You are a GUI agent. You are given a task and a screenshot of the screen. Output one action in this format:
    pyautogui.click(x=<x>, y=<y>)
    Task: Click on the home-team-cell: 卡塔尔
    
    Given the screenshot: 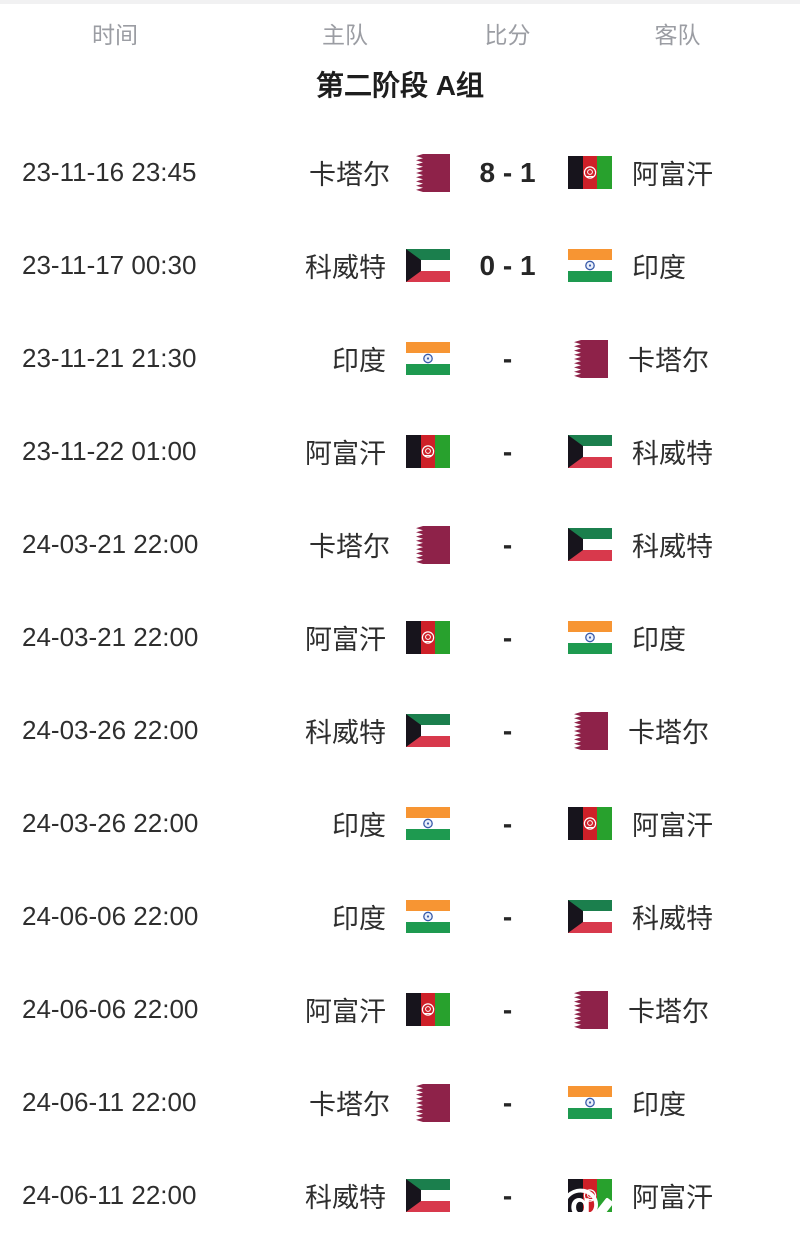 What is the action you would take?
    pyautogui.click(x=345, y=1102)
    